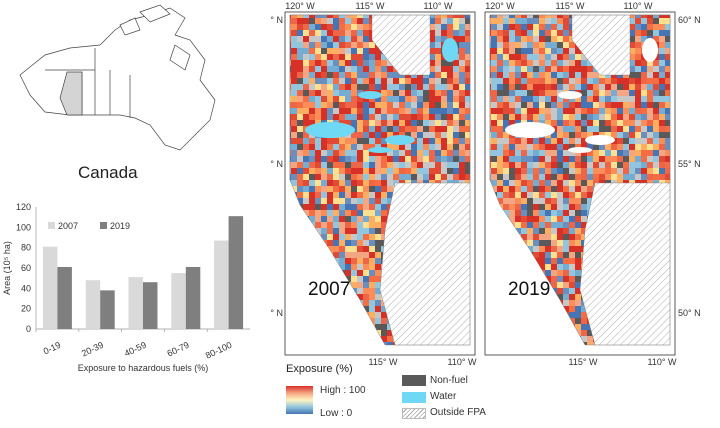 This screenshot has height=428, width=720. What do you see at coordinates (449, 380) in the screenshot?
I see `legend-nonfuel: Non-fuel` at bounding box center [449, 380].